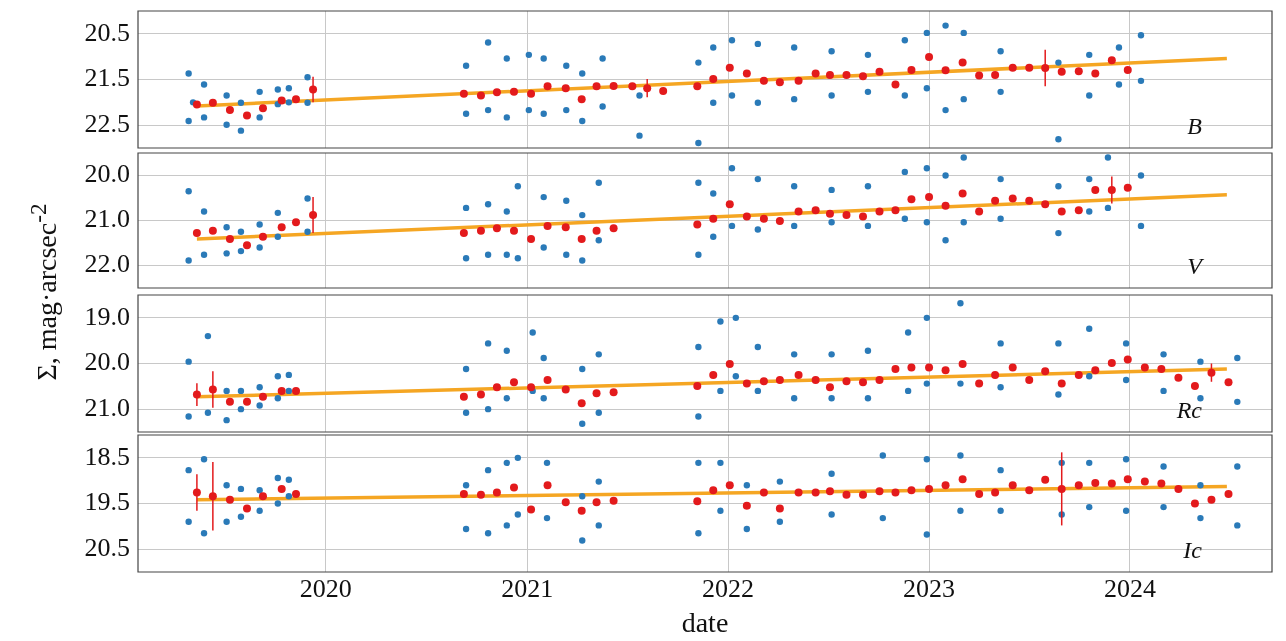 The height and width of the screenshot is (641, 1286). Describe the element at coordinates (107, 502) in the screenshot. I see `y-tick-label: 19.5` at that location.